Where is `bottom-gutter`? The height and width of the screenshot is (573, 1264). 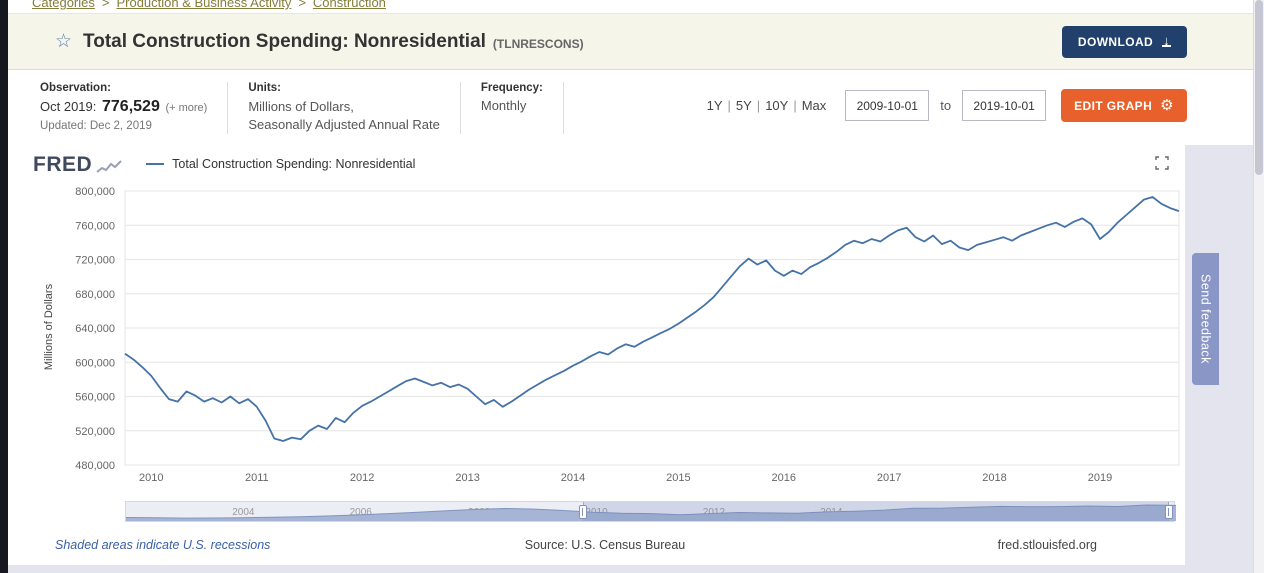
bottom-gutter is located at coordinates (630, 569).